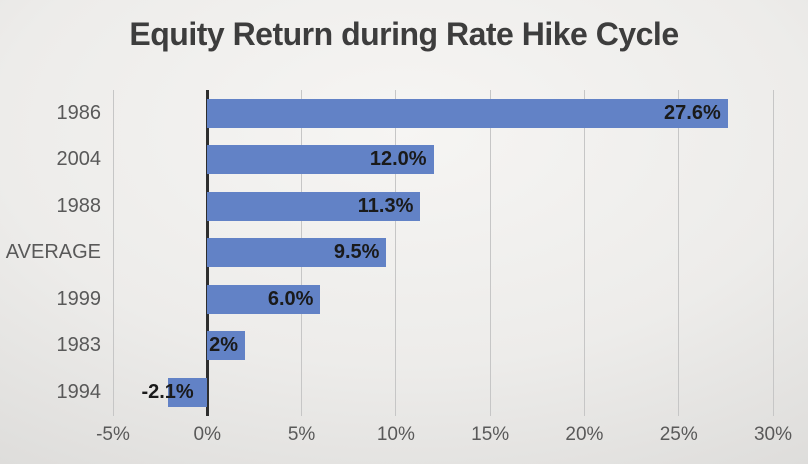 The height and width of the screenshot is (464, 808). What do you see at coordinates (490, 434) in the screenshot?
I see `x-axis-tick-label: 15%` at bounding box center [490, 434].